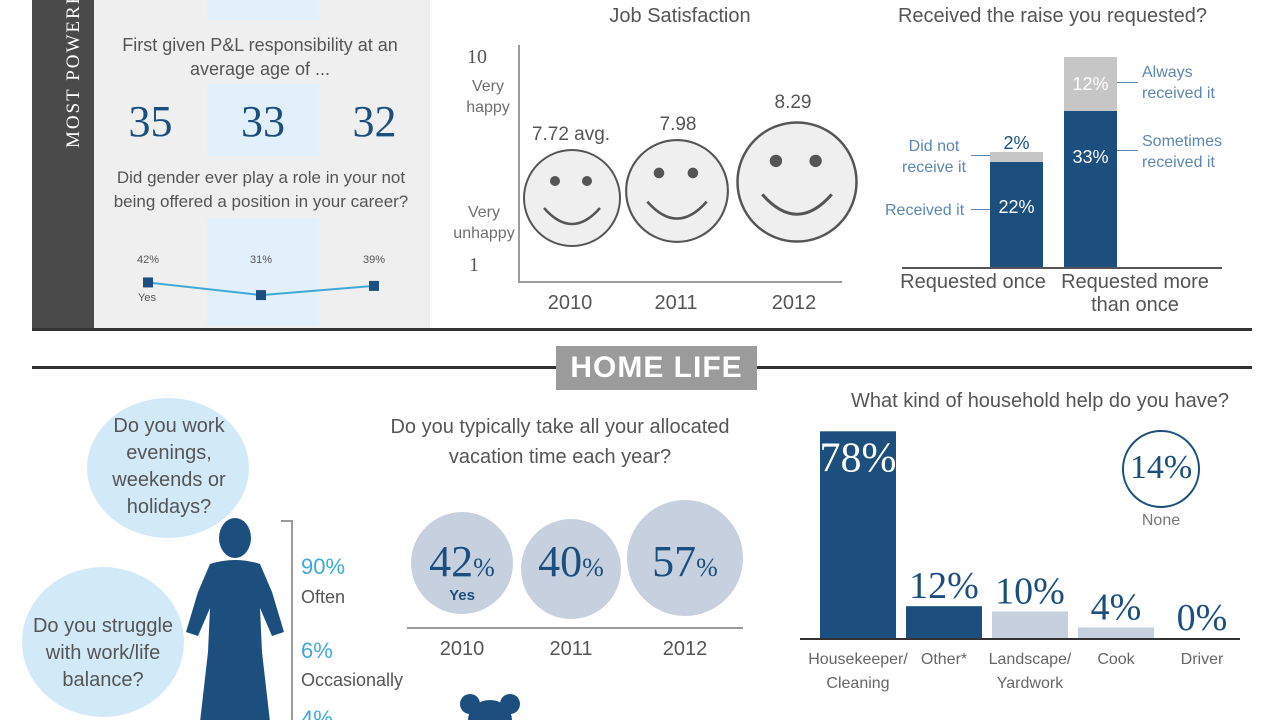 Image resolution: width=1280 pixels, height=720 pixels. I want to click on raise-label-did-not: Did not receive it, so click(934, 157).